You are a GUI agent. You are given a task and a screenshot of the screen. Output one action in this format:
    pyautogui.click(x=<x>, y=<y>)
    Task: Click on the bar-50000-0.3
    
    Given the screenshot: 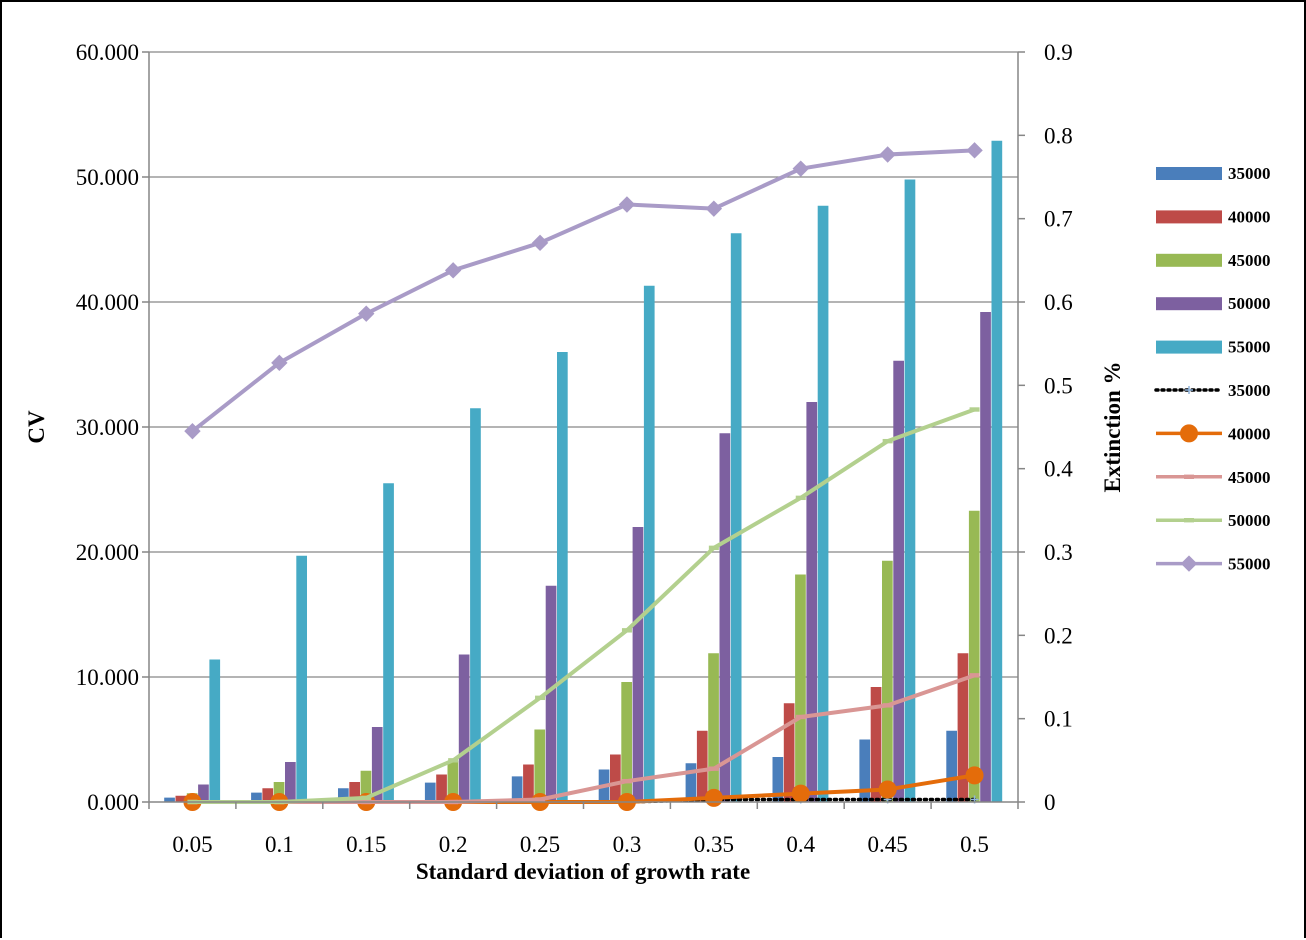 What is the action you would take?
    pyautogui.click(x=638, y=664)
    